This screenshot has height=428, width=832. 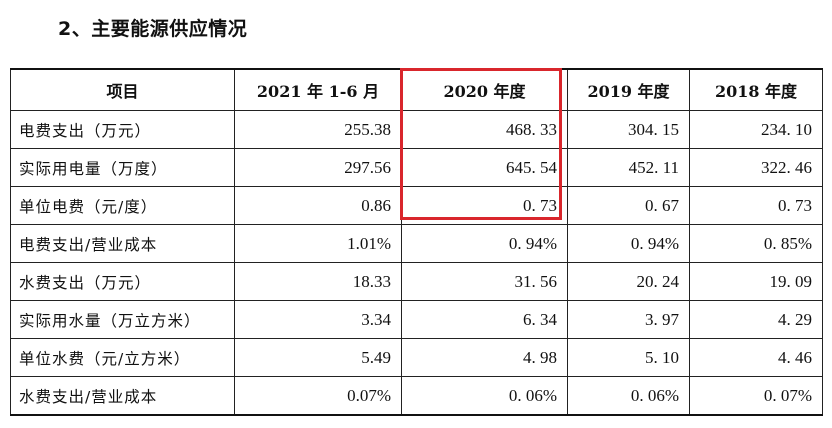 I want to click on header-2020: 2020 年度, so click(x=484, y=89).